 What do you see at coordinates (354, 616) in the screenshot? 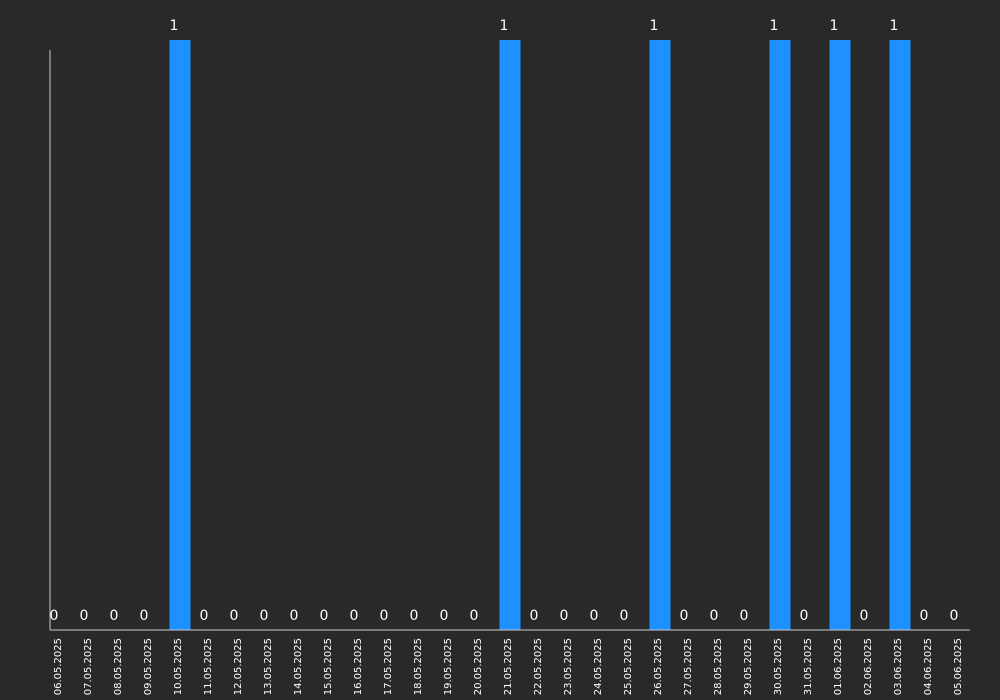
I see `value-label-16.05.2025: 0` at bounding box center [354, 616].